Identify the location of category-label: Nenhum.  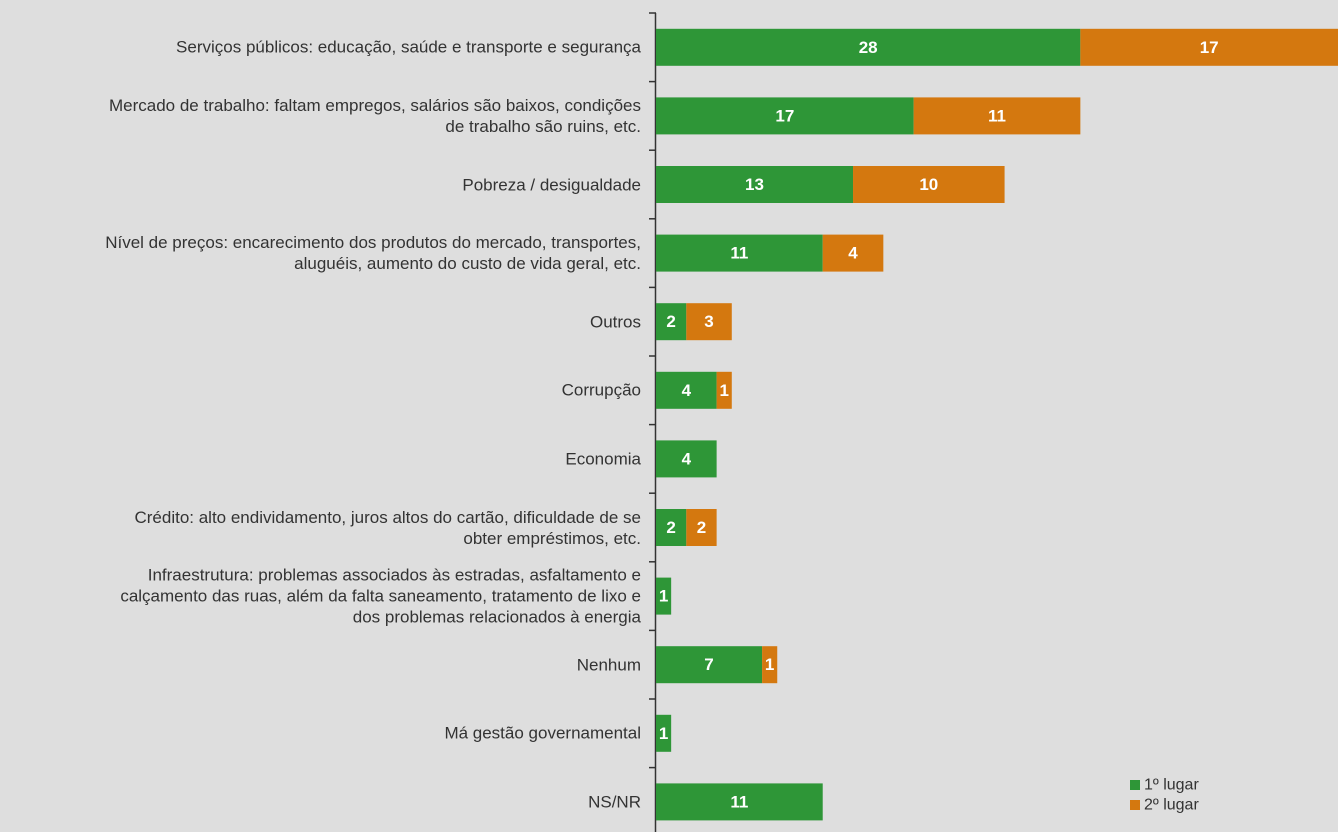
(608, 665).